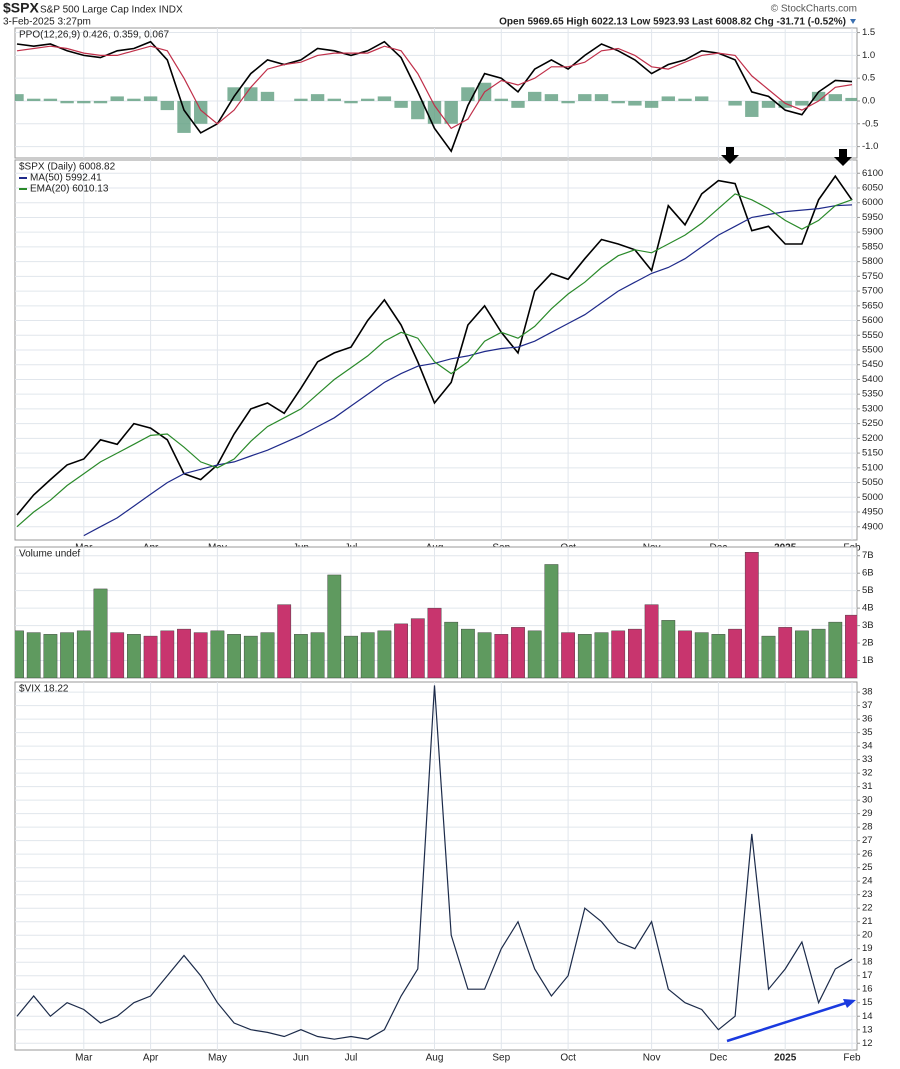 This screenshot has height=1069, width=900. I want to click on y-tick-label: 6100, so click(872, 173).